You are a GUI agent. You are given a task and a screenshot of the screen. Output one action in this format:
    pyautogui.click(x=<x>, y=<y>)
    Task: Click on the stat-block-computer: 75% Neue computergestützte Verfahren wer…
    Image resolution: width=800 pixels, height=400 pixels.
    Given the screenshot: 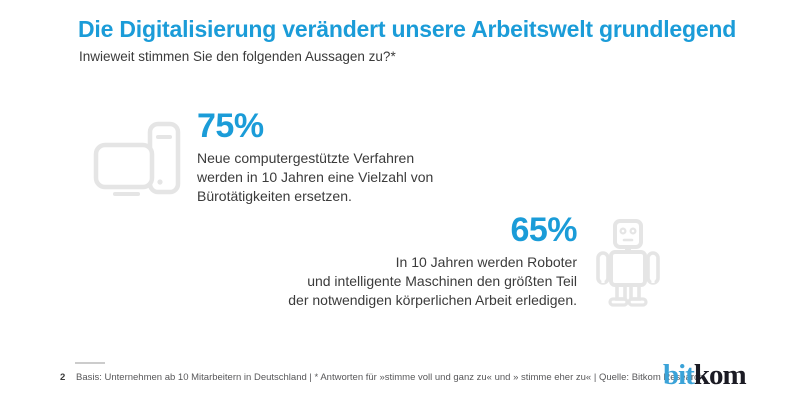 What is the action you would take?
    pyautogui.click(x=315, y=156)
    